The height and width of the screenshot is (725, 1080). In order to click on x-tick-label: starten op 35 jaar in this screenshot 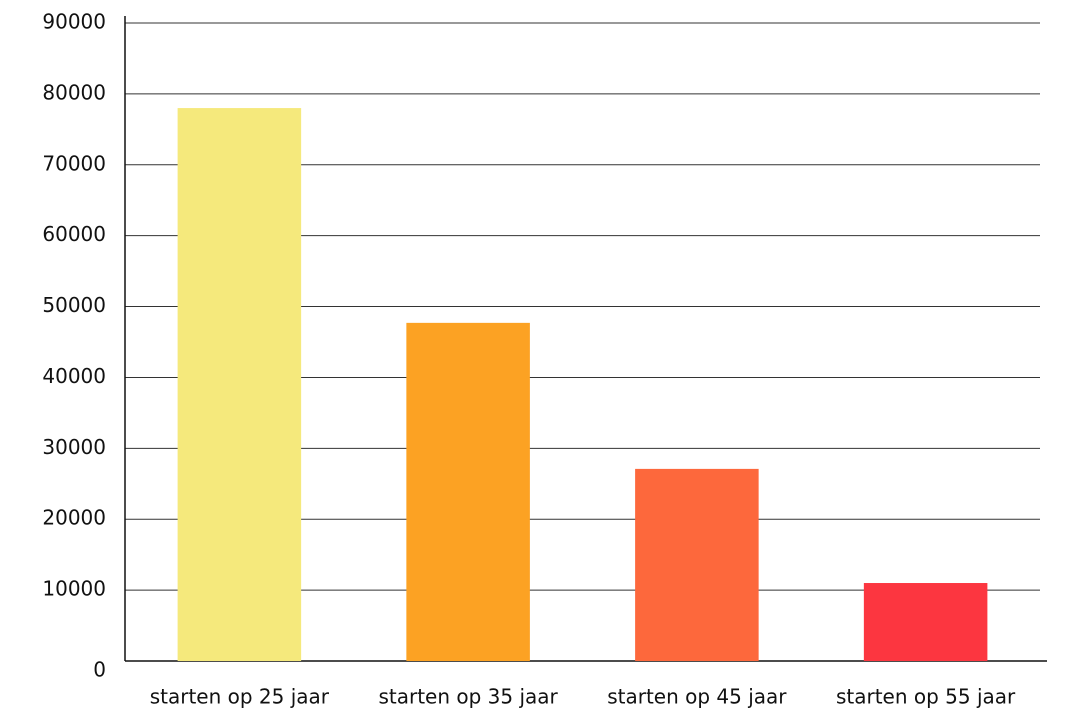, I will do `click(468, 697)`.